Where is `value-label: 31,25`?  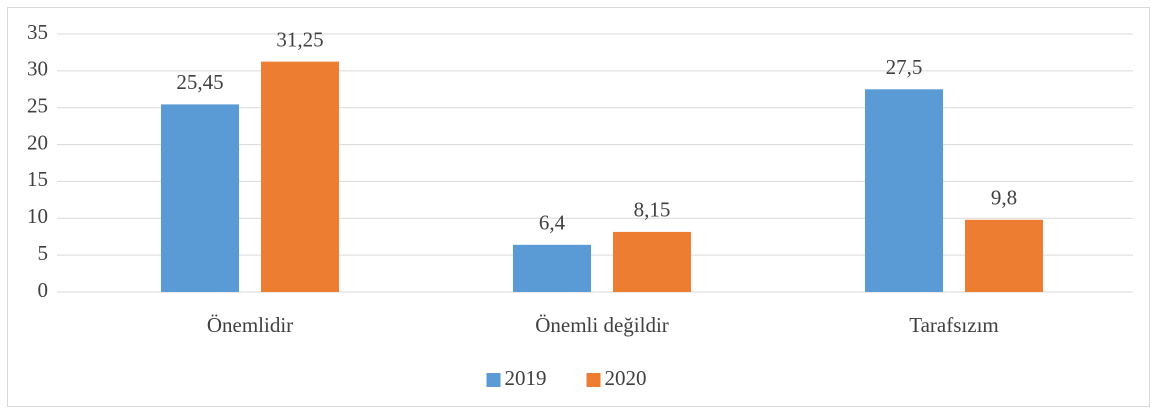 value-label: 31,25 is located at coordinates (299, 39).